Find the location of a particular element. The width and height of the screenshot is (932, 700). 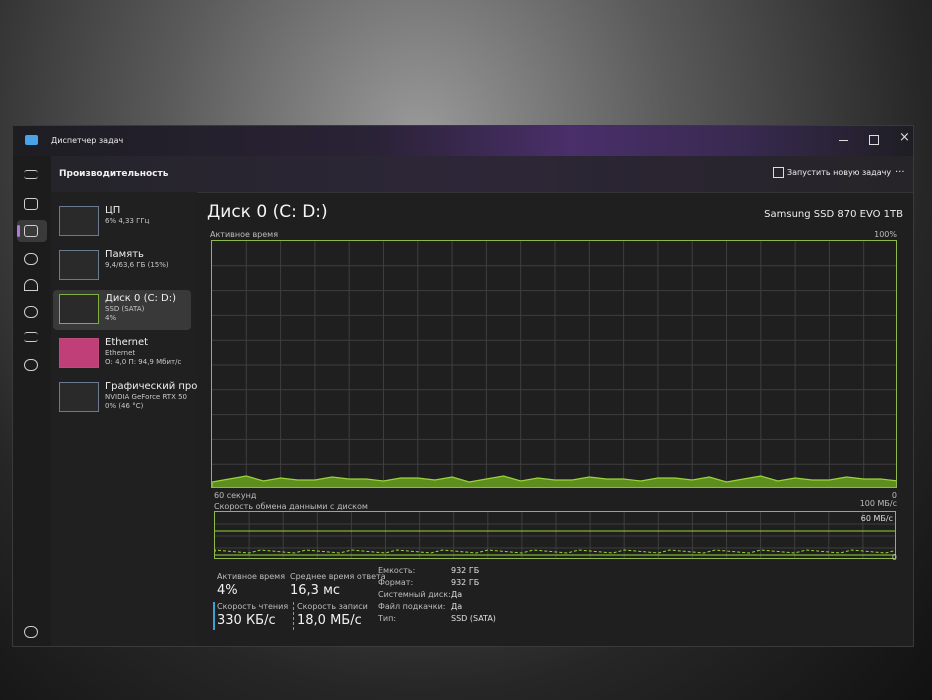

sidebar-item-detail: 9,4/63,6 ГБ (15%) is located at coordinates (137, 265).